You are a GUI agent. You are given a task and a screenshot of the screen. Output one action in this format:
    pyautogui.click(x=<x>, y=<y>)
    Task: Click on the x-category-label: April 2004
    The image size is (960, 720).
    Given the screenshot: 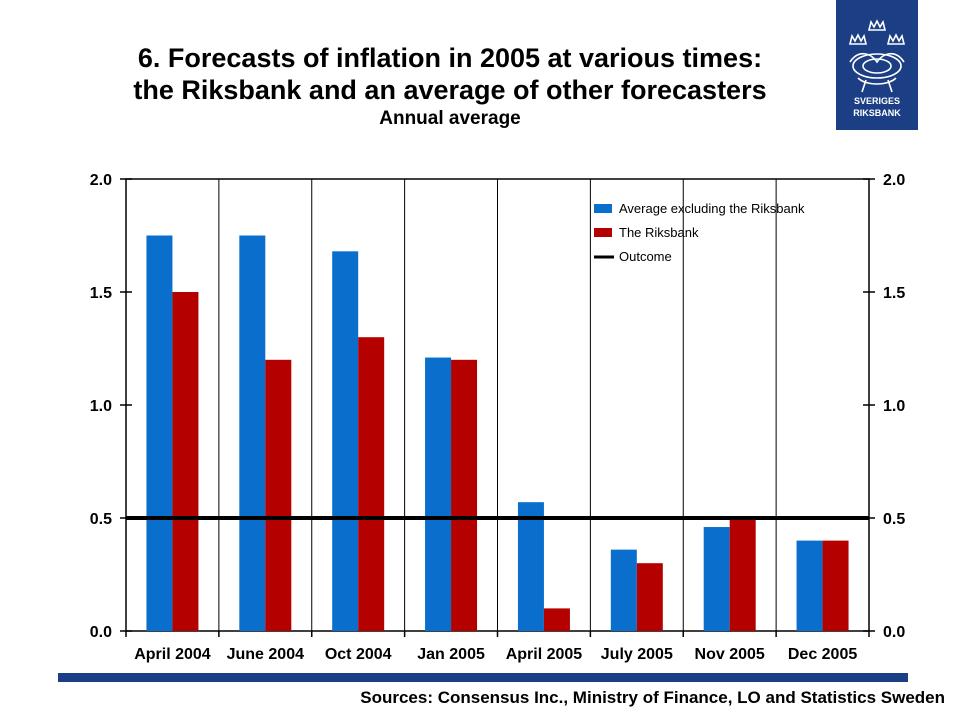 What is the action you would take?
    pyautogui.click(x=172, y=654)
    